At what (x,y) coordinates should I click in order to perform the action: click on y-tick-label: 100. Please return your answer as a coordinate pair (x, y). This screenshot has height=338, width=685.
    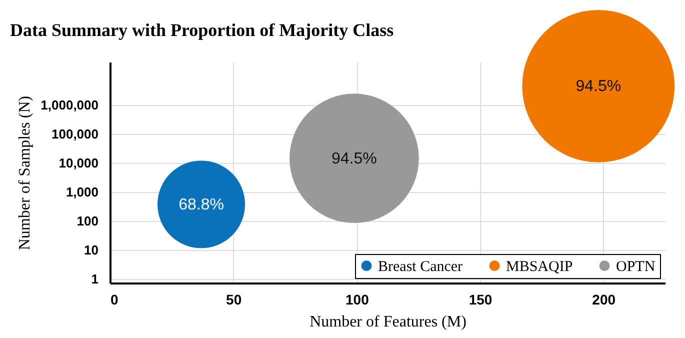
    Looking at the image, I should click on (87, 220).